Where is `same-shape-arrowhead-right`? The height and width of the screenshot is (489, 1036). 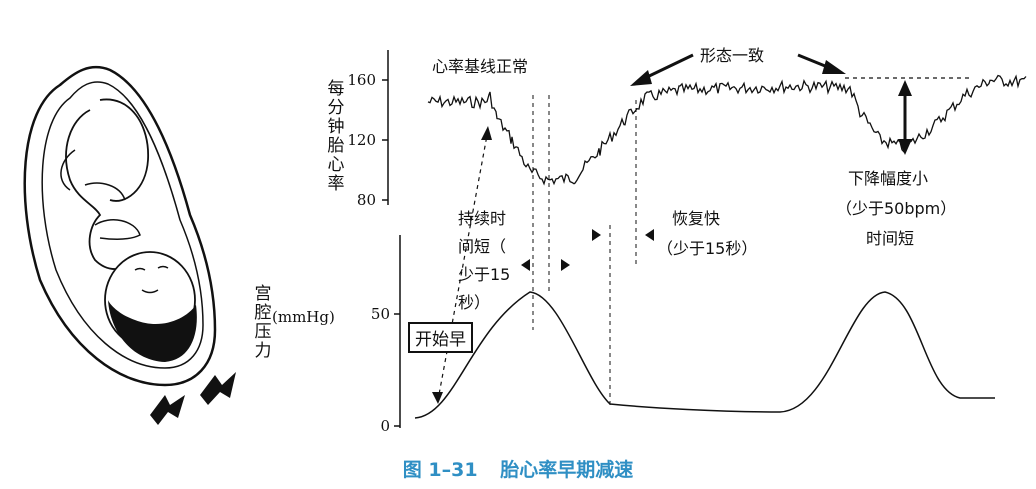
same-shape-arrowhead-right is located at coordinates (834, 67).